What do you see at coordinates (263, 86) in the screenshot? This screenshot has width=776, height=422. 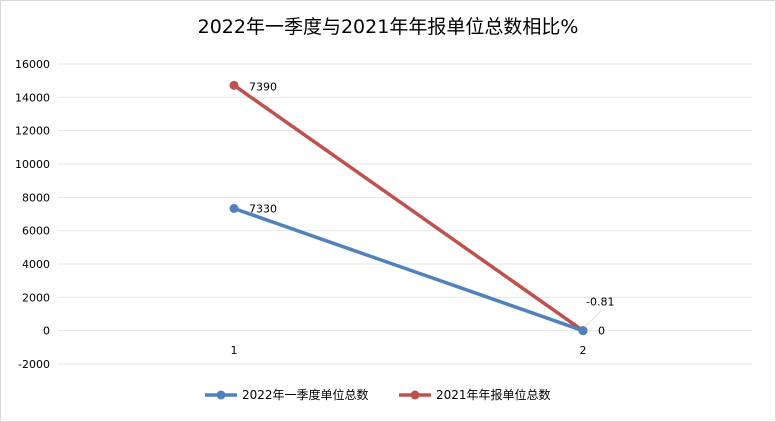 I see `data-label: 7390` at bounding box center [263, 86].